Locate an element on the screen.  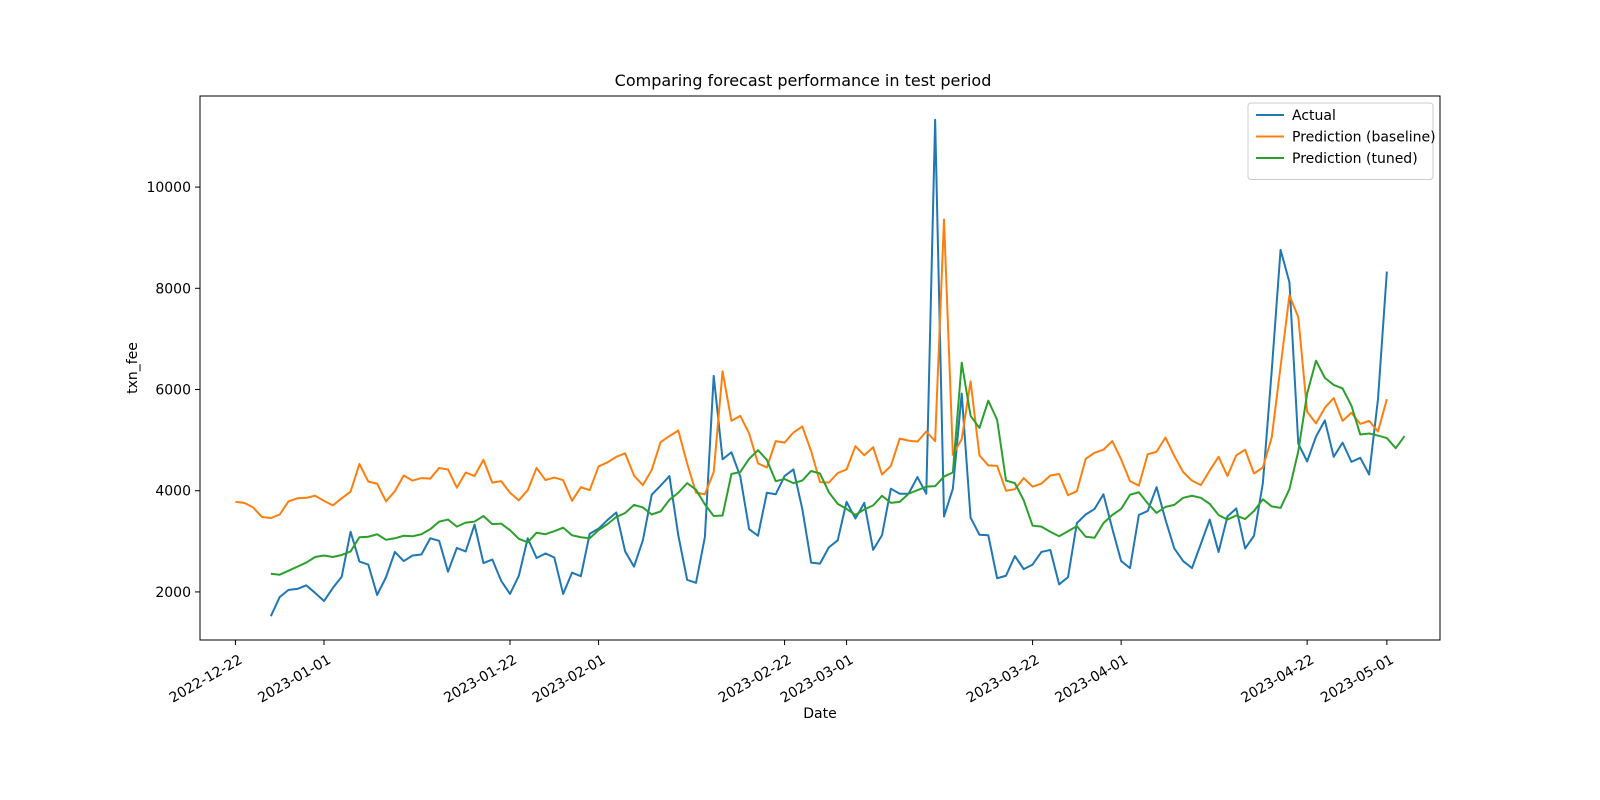
y-axis: 2000 4000 6000 8000 10000 is located at coordinates (173, 390).